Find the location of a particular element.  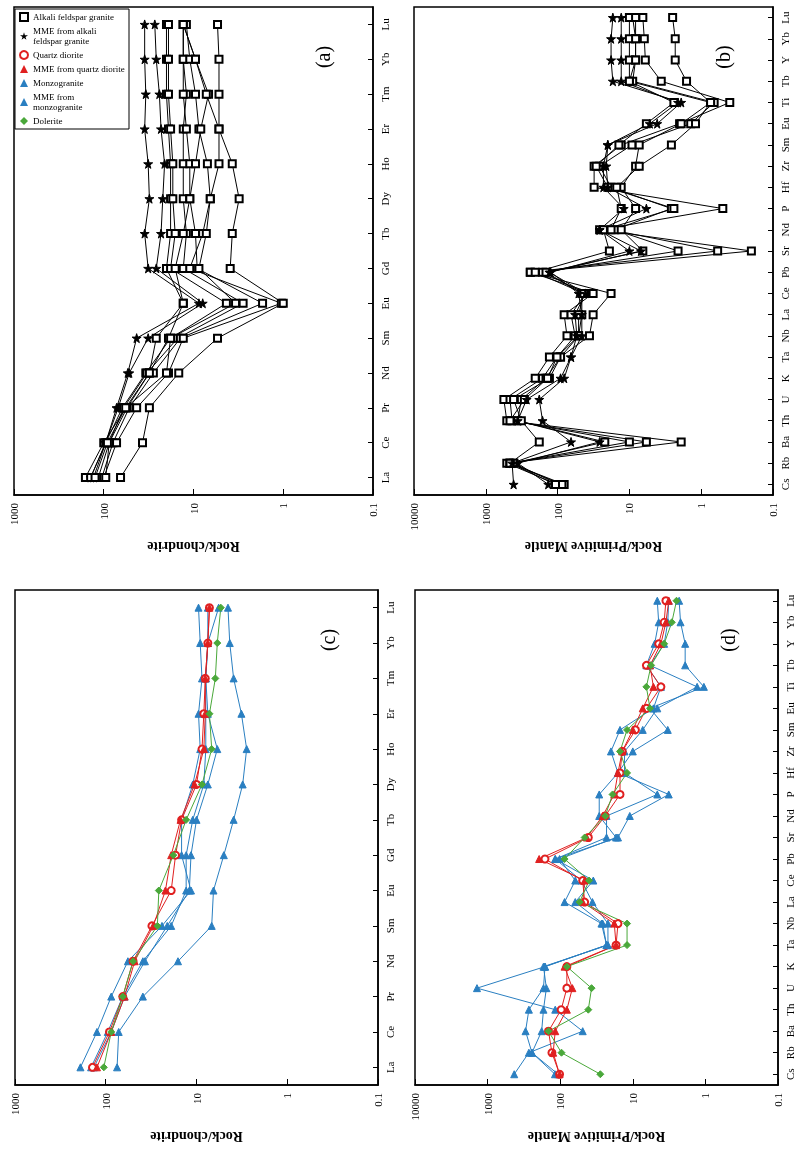

legend-label: MME from monzogranite is located at coordinates (58, 102).